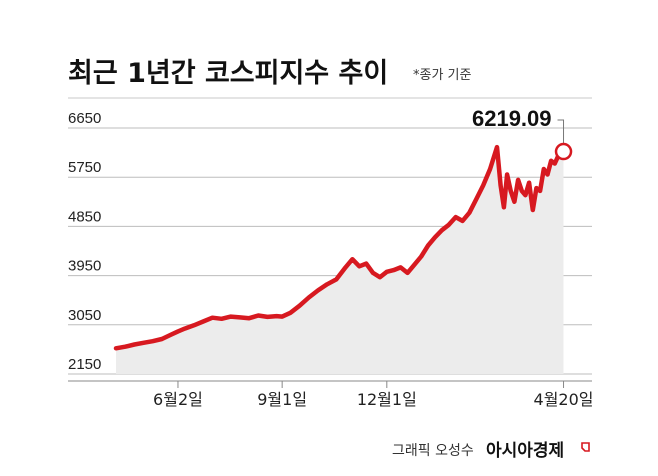  Describe the element at coordinates (433, 451) in the screenshot. I see `credit-graphic: 그래픽 오성수` at that location.